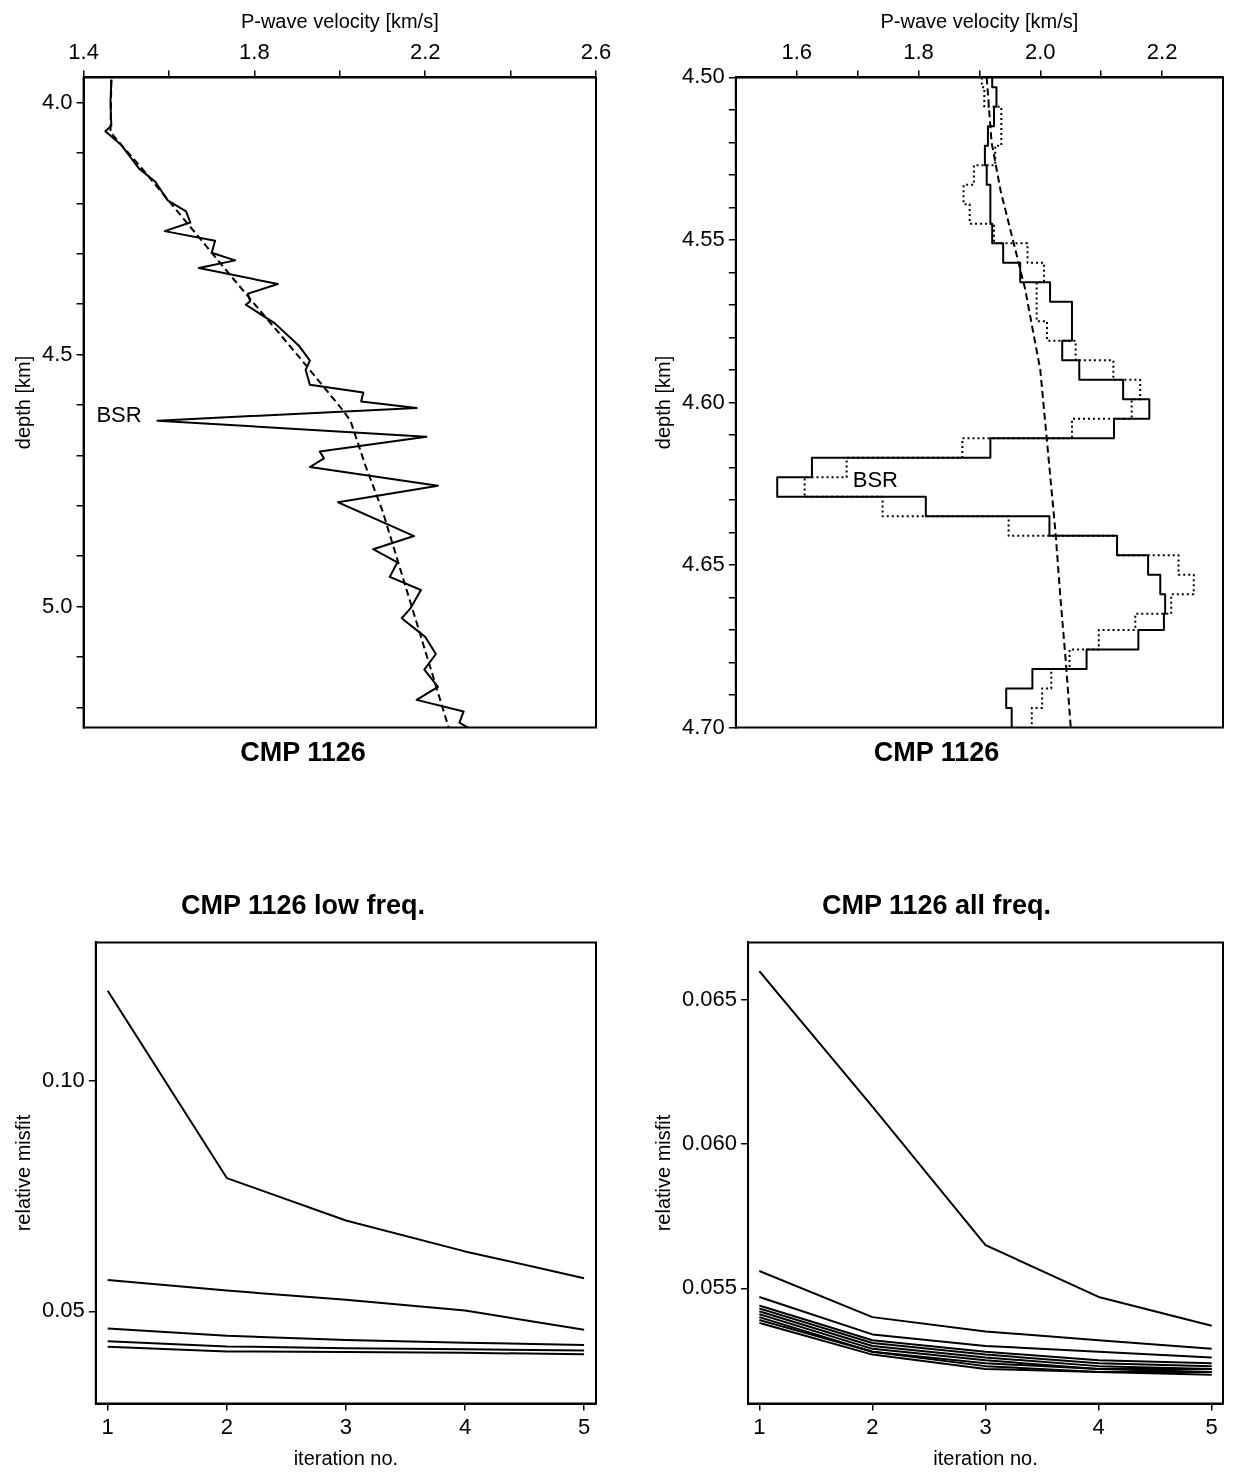 The image size is (1247, 1477). I want to click on x-tick-label: 1.4, so click(83, 52).